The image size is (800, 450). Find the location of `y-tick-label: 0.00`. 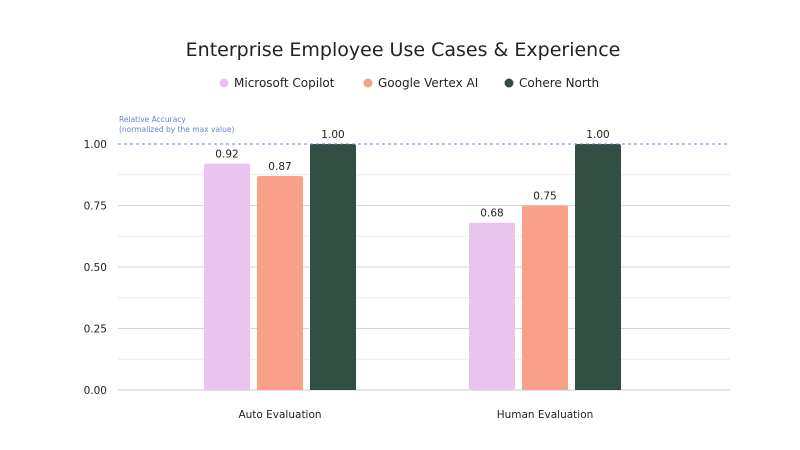

y-tick-label: 0.00 is located at coordinates (95, 391).